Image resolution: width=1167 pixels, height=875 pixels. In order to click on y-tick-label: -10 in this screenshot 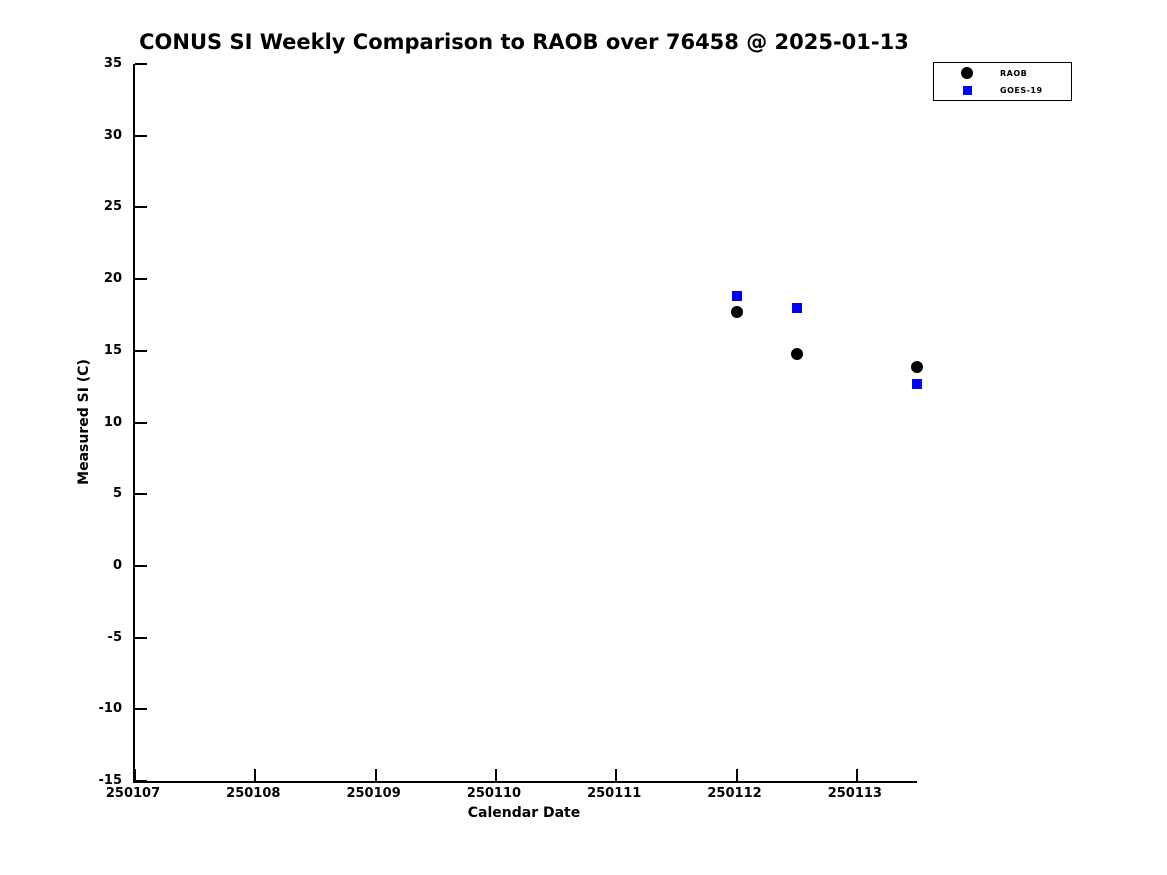, I will do `click(110, 709)`.